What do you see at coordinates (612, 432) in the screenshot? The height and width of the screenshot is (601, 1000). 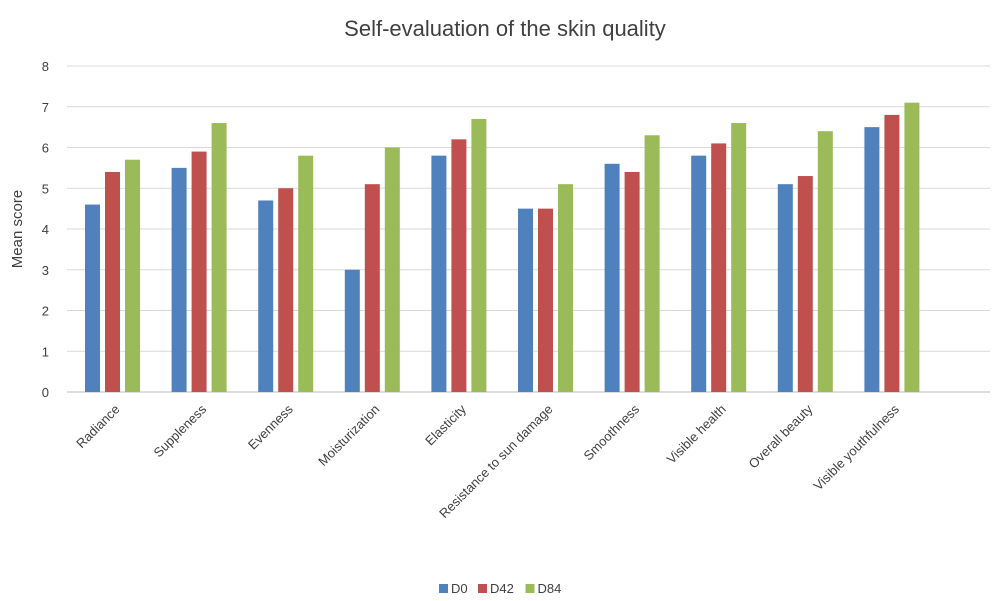 I see `x-tick-label: Smoothness` at bounding box center [612, 432].